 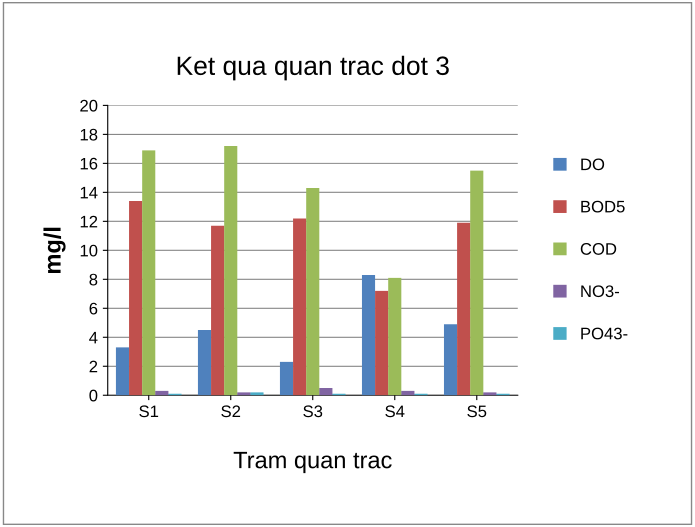 What do you see at coordinates (94, 308) in the screenshot?
I see `y-tick-label: 6` at bounding box center [94, 308].